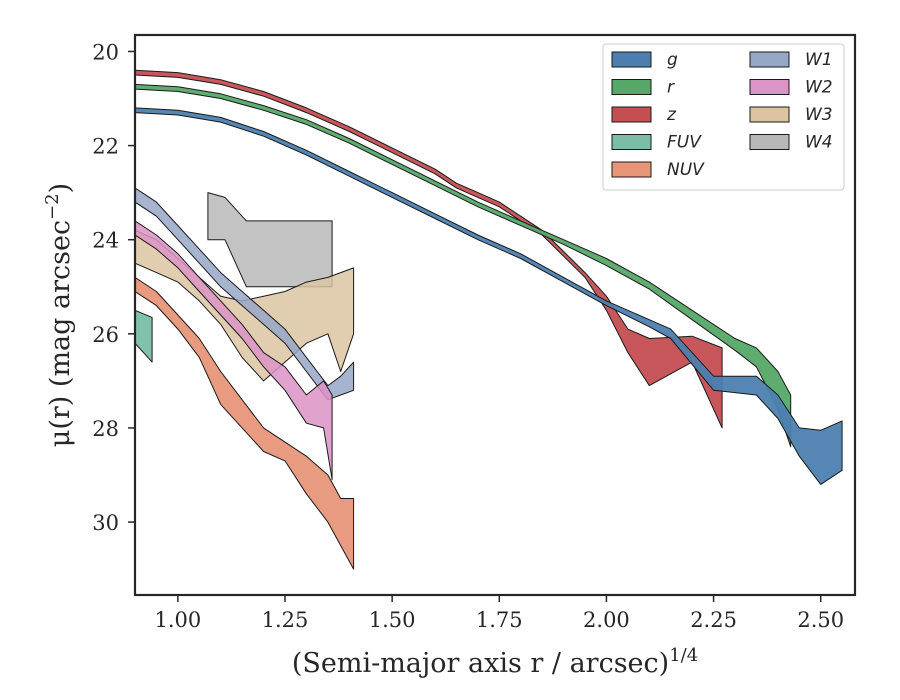 This screenshot has height=700, width=900. I want to click on x-axis-ticks: 1.00 1.25 1.50 1.75 2.00 2.25 2.50, so click(499, 613).